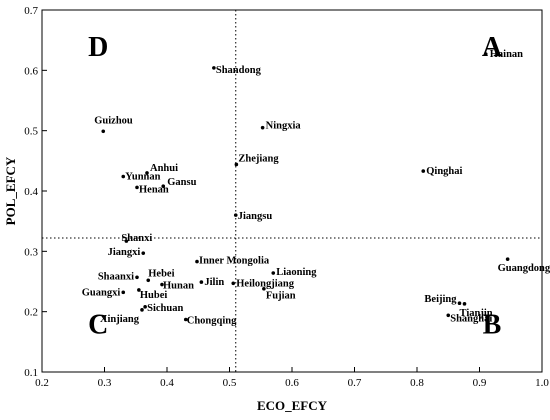  I want to click on point-label: Jiangxi, so click(124, 252).